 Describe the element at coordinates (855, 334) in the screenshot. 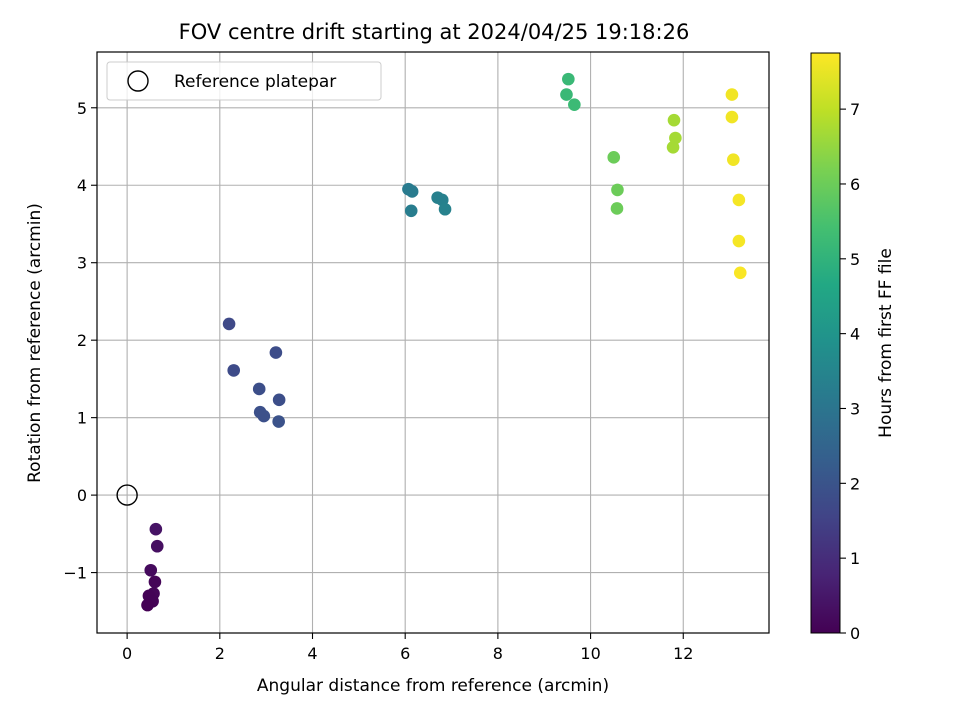

I see `colorbar-tick-label: 4` at that location.